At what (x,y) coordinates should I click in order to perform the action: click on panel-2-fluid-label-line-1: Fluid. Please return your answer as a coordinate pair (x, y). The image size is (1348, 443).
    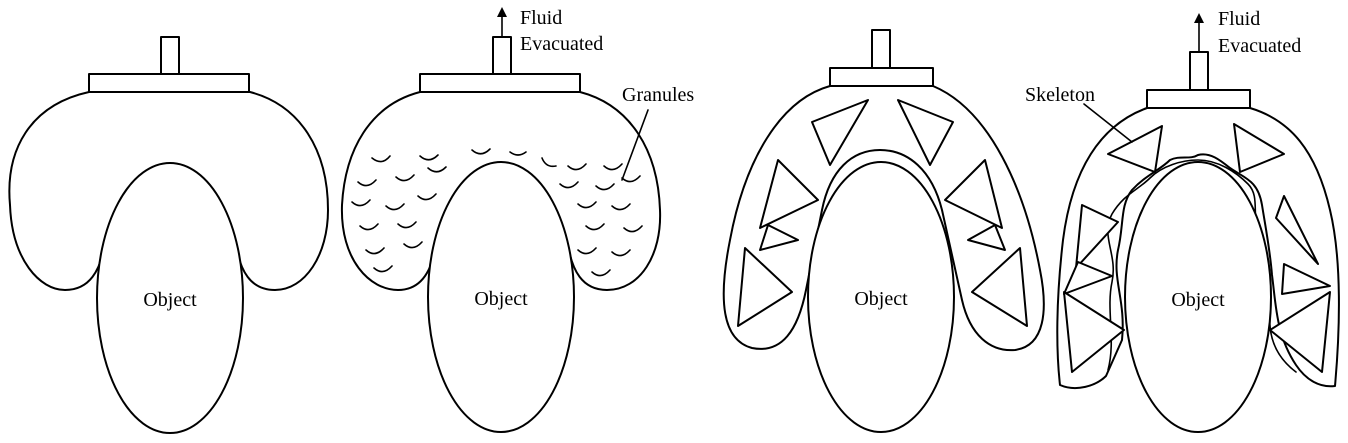
    Looking at the image, I should click on (541, 18).